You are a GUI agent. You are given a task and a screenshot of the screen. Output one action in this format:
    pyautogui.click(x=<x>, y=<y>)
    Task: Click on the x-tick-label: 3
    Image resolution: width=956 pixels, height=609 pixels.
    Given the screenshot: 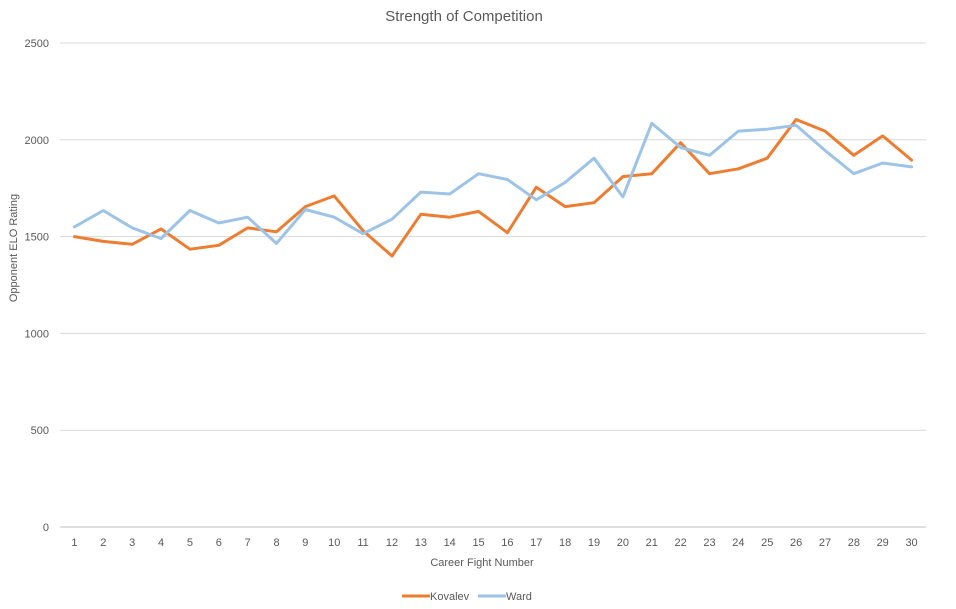 What is the action you would take?
    pyautogui.click(x=132, y=543)
    